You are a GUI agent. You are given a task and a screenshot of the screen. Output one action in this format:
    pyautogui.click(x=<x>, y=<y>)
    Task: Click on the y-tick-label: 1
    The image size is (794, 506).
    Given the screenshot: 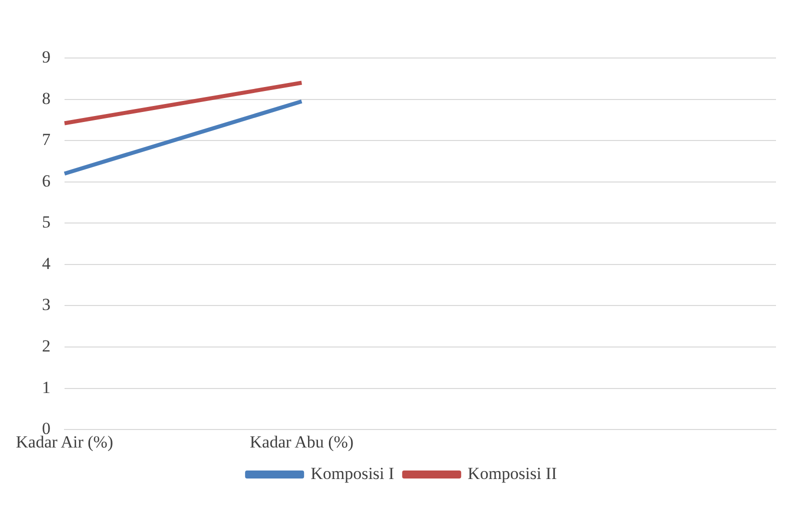 What is the action you would take?
    pyautogui.click(x=46, y=387)
    